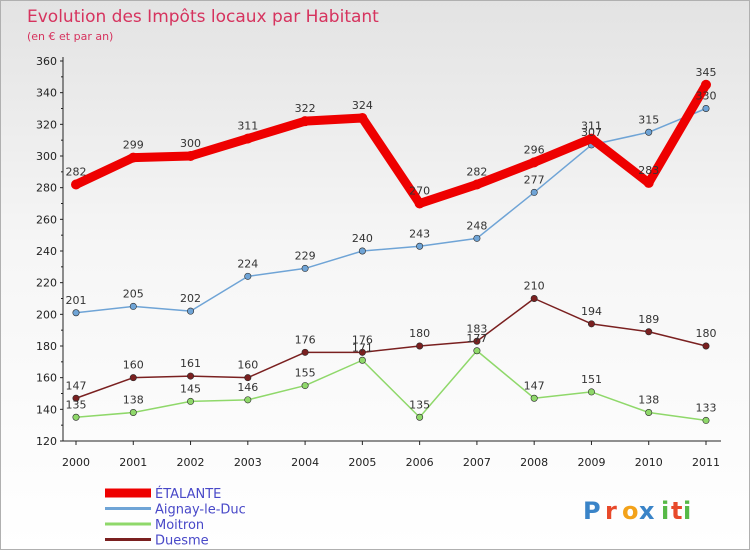  I want to click on x-tick-label: 2000, so click(76, 462).